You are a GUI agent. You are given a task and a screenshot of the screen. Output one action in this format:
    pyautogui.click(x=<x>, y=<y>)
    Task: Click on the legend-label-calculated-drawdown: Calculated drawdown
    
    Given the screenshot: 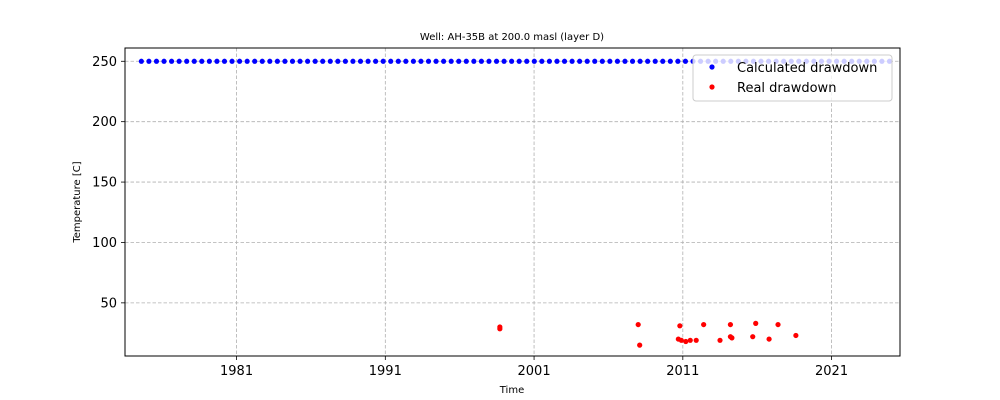 What is the action you would take?
    pyautogui.click(x=807, y=68)
    